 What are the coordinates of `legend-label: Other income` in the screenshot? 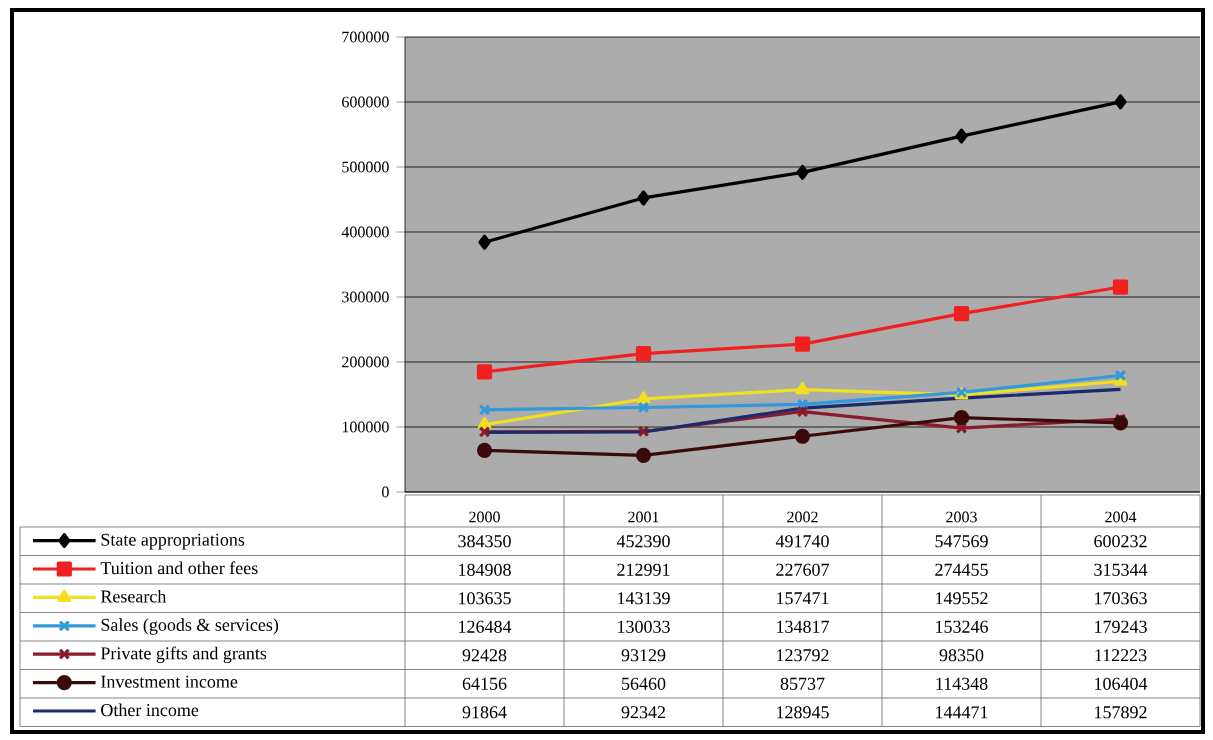 It's located at (150, 710).